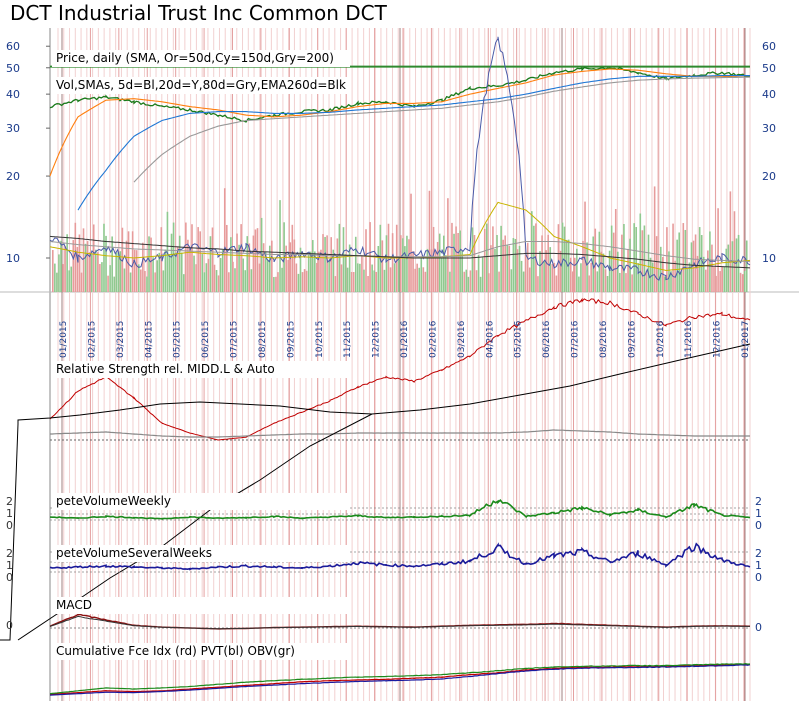  What do you see at coordinates (201, 605) in the screenshot?
I see `macd-label: MACD` at bounding box center [201, 605].